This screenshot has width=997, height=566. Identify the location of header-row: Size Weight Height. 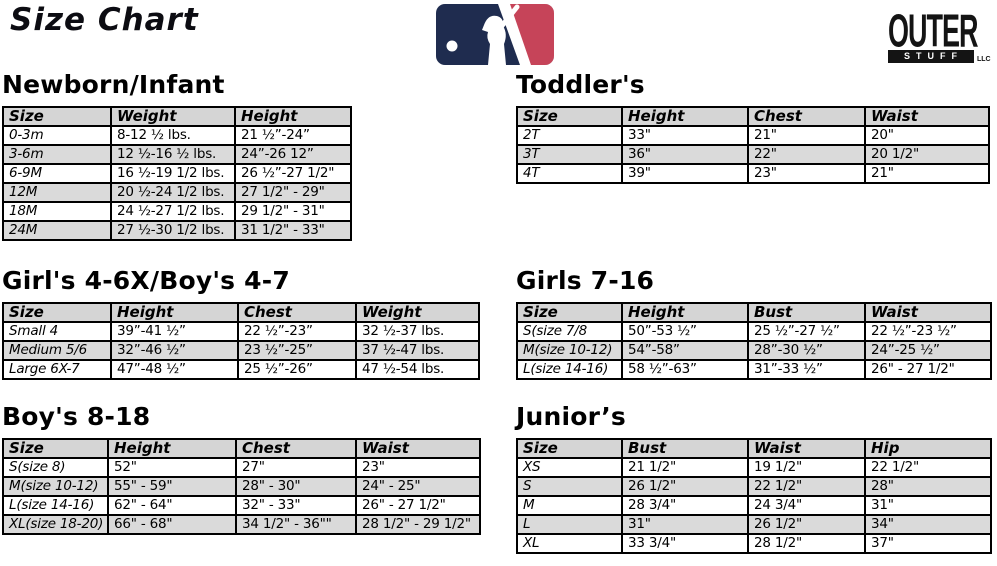
(177, 116).